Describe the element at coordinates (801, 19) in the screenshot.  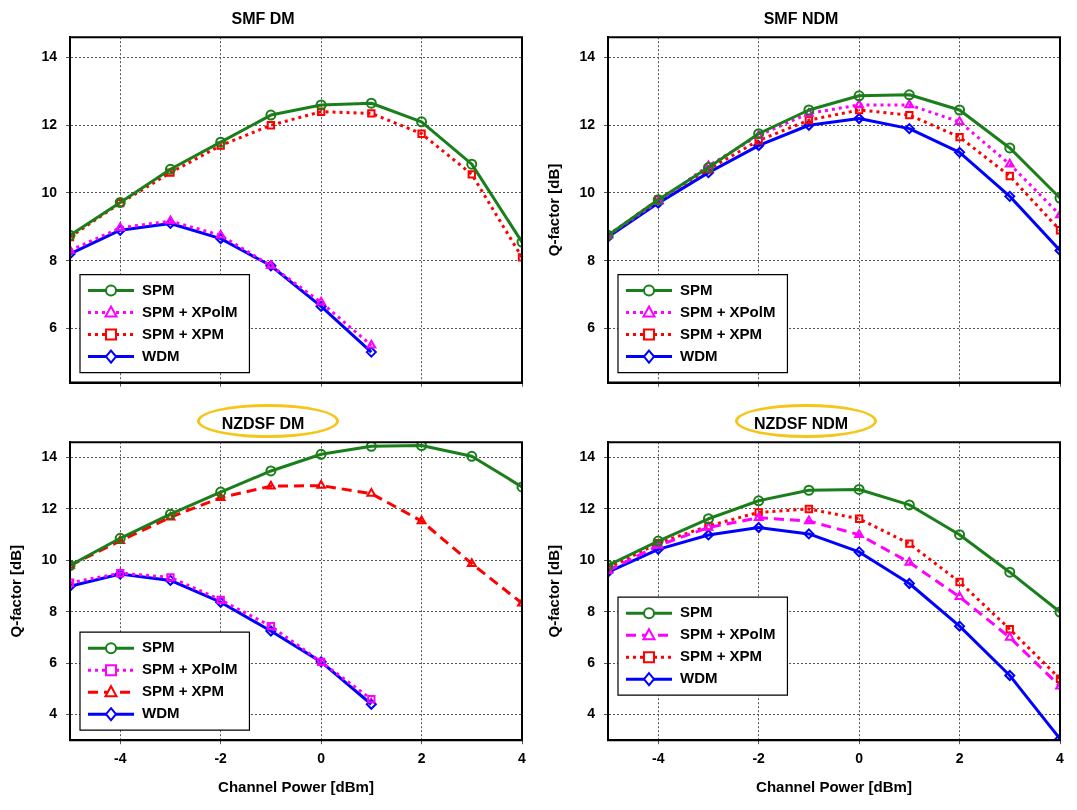
I see `chart-title: SMF NDM` at that location.